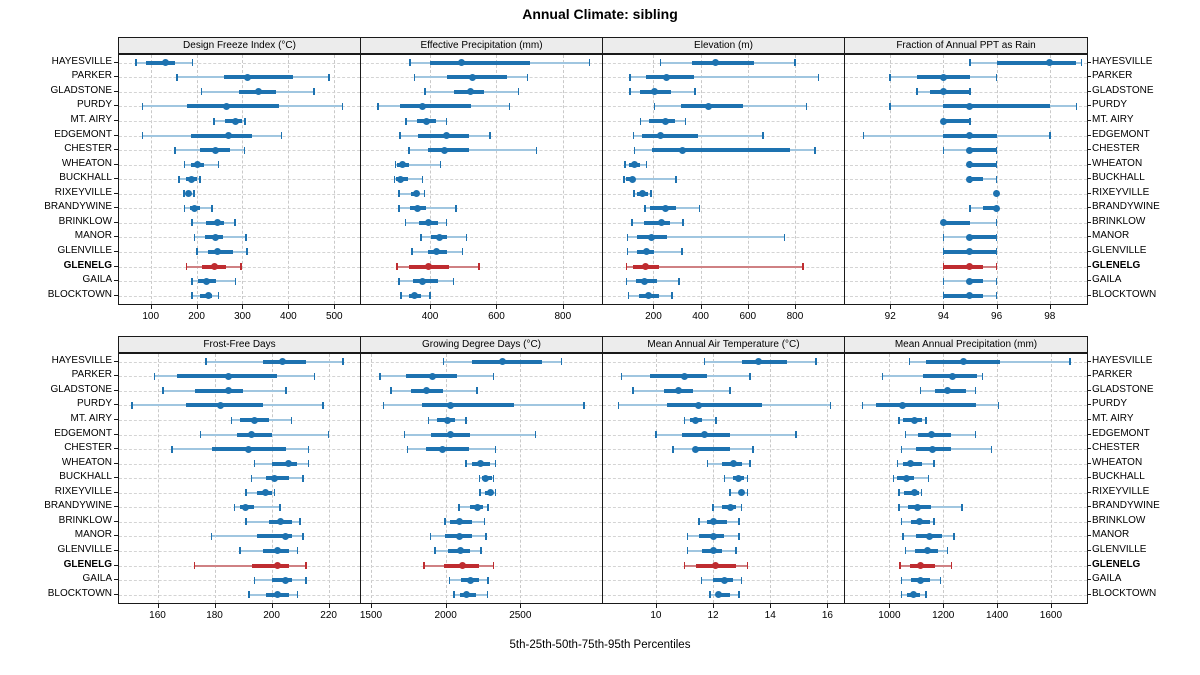 The height and width of the screenshot is (675, 1200). Describe the element at coordinates (81, 389) in the screenshot. I see `site-label-left: GLADSTONE` at that location.